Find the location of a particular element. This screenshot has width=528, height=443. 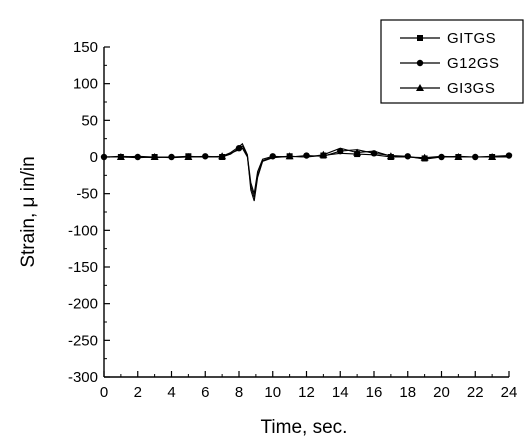

legend-label: GITGS is located at coordinates (471, 38).